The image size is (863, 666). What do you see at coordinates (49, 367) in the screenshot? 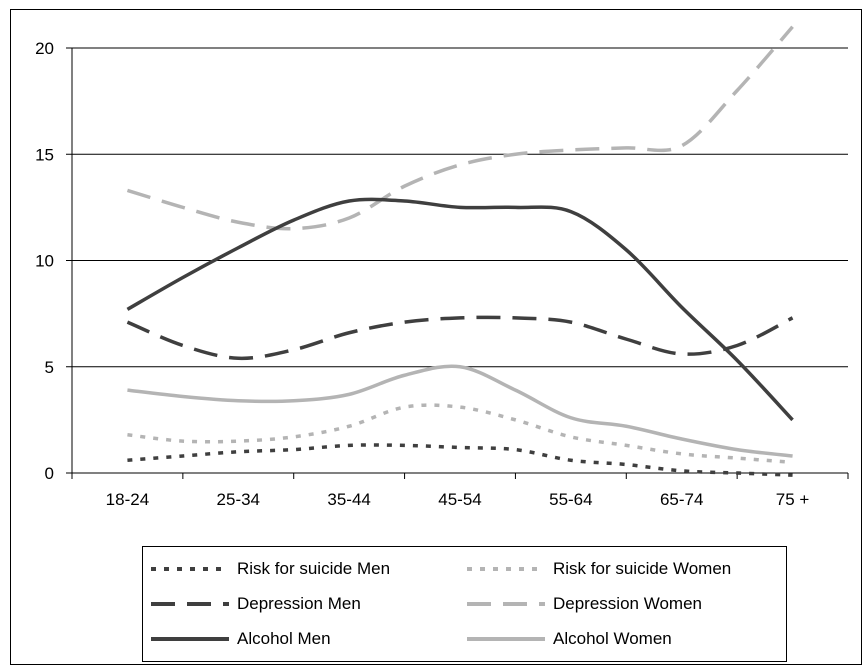
I see `y-tick-label: 5` at bounding box center [49, 367].